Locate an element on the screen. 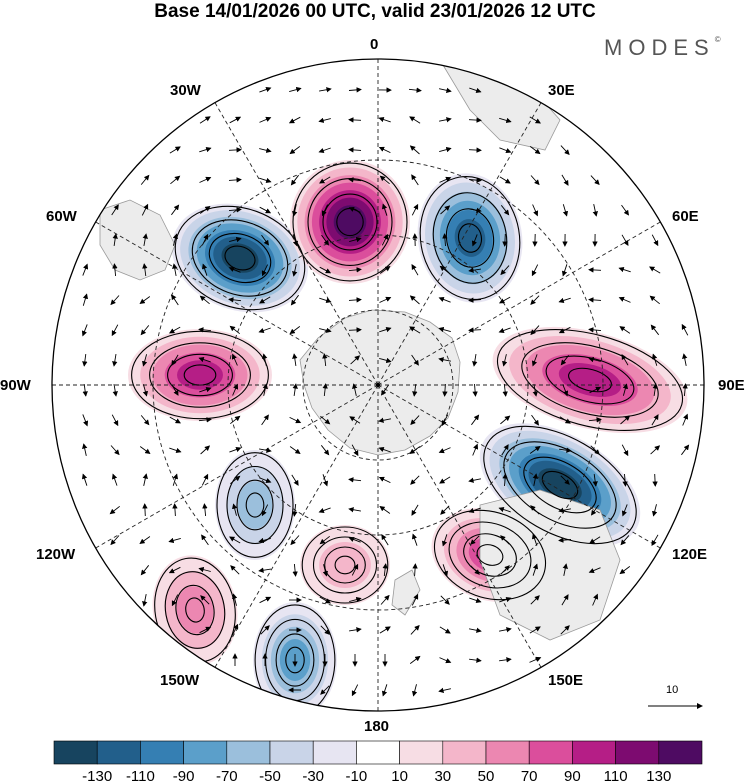 This screenshot has height=783, width=750. streamline-low-110e is located at coordinates (560, 485).